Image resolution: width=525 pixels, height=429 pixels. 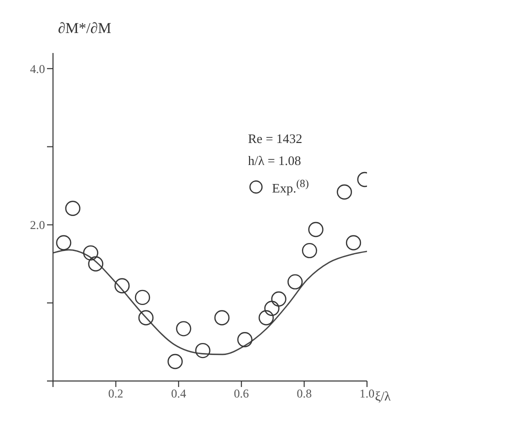 What do you see at coordinates (116, 393) in the screenshot?
I see `x-tick-label: 0.2` at bounding box center [116, 393].